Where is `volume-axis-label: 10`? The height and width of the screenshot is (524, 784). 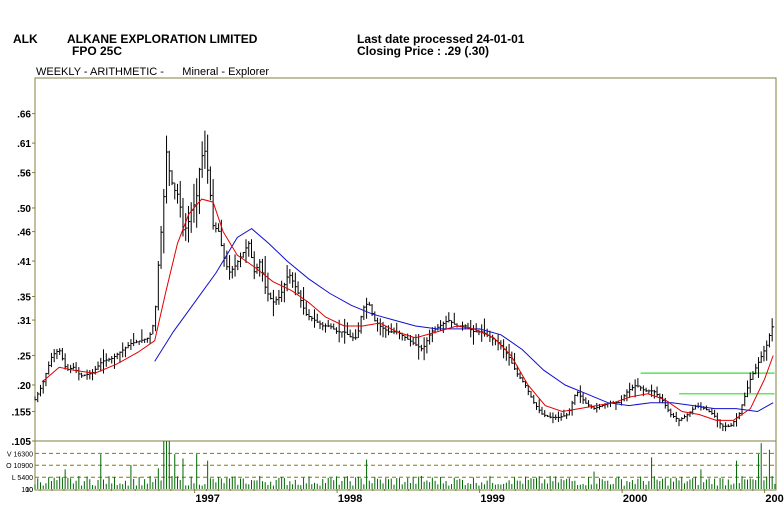
volume-axis-label: 10 is located at coordinates (29, 490).